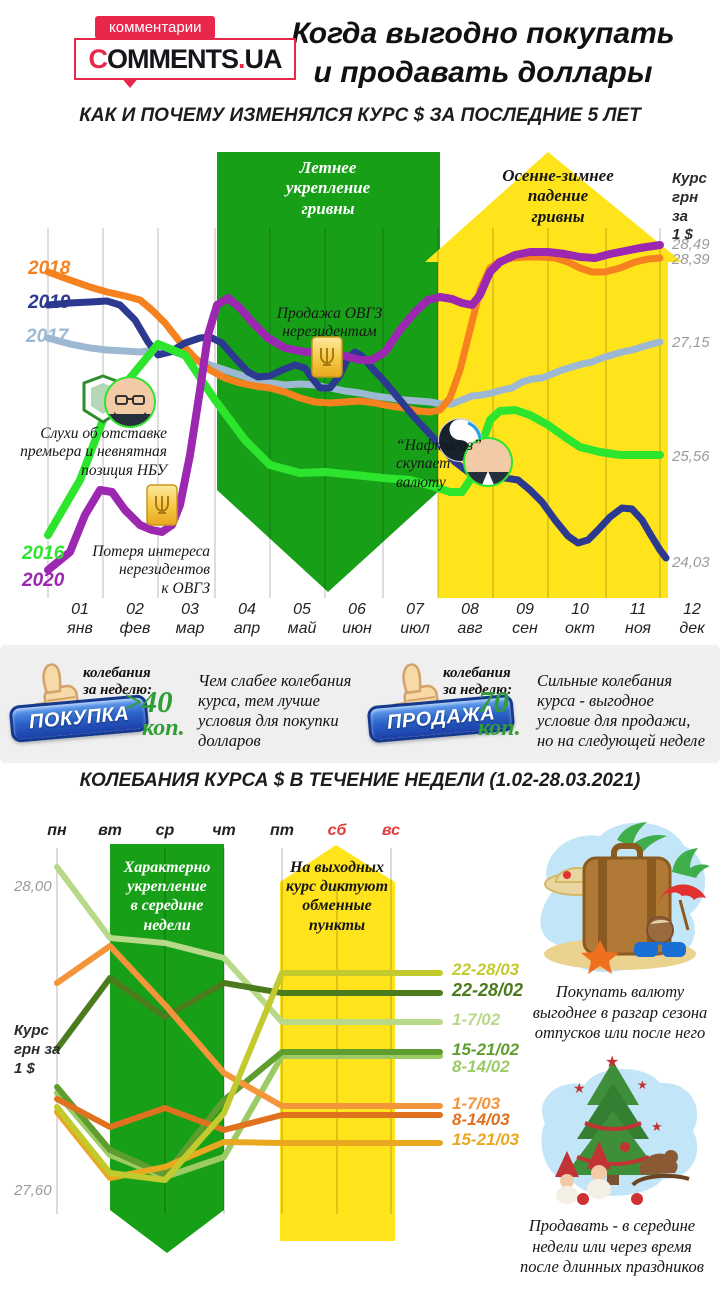 The width and height of the screenshot is (720, 1294). What do you see at coordinates (135, 619) in the screenshot?
I see `month-feb: 02 фев` at bounding box center [135, 619].